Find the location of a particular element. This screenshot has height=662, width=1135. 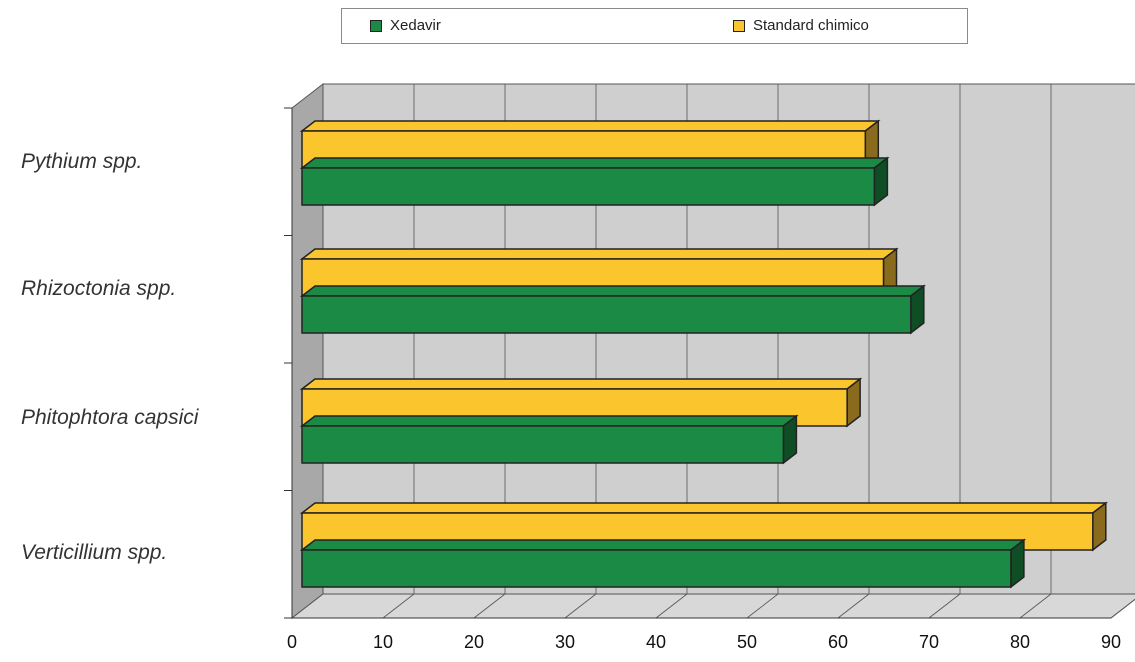

x-tick-label: 40 is located at coordinates (656, 642).